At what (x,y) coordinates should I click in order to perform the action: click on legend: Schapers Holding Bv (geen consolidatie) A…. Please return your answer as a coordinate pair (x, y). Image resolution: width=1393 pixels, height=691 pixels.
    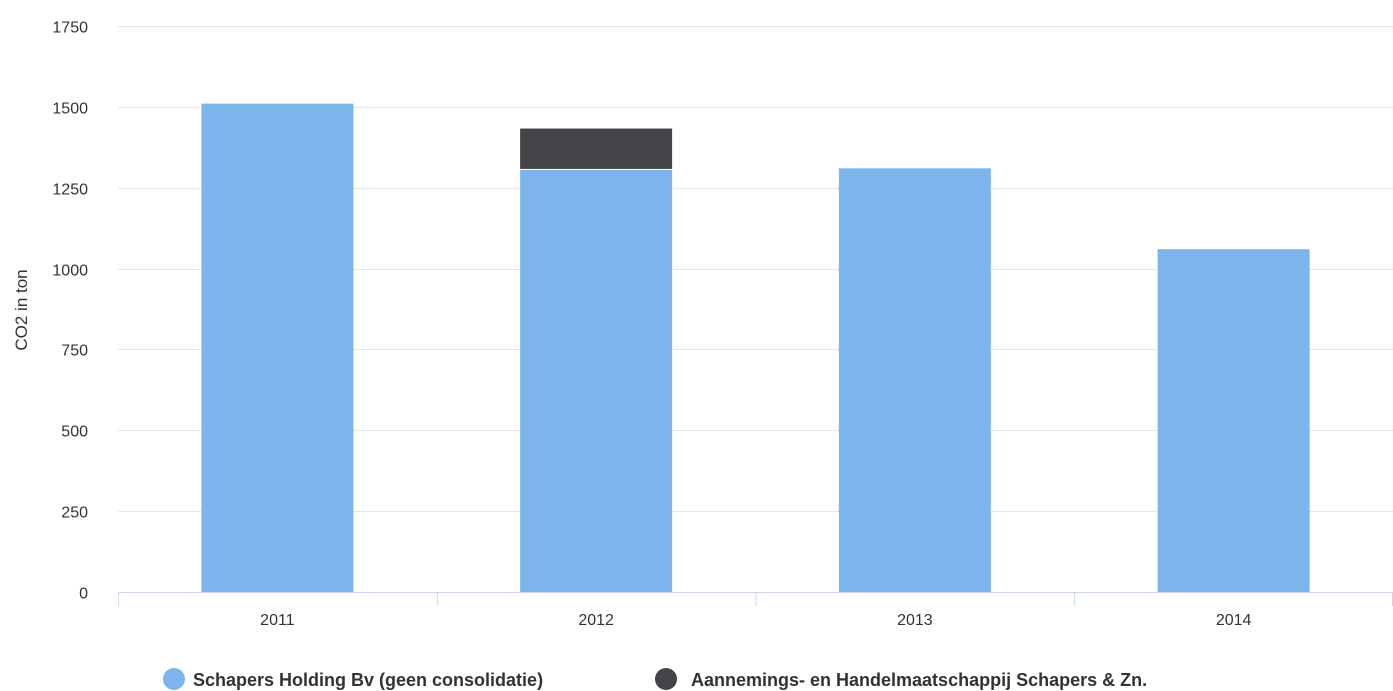
    Looking at the image, I should click on (655, 679).